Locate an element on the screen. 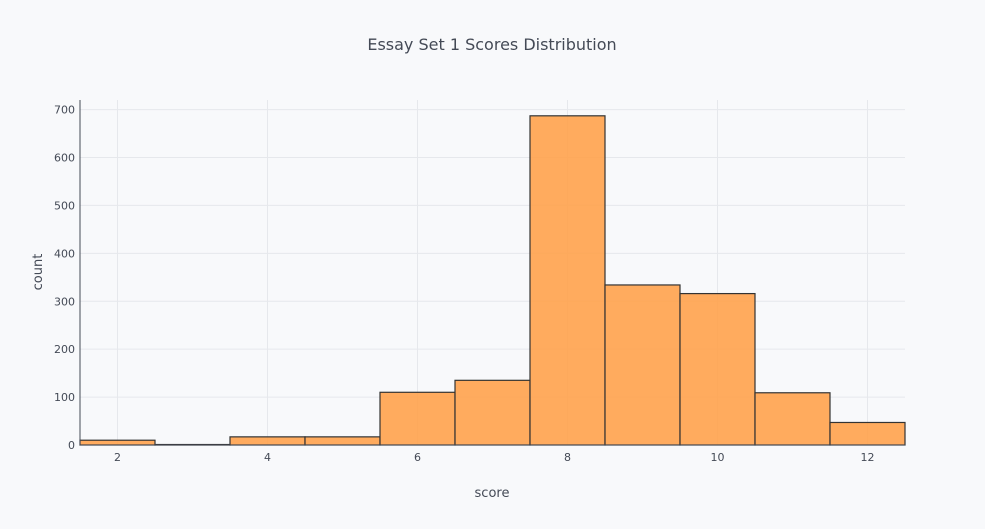 The width and height of the screenshot is (985, 529). y-tick-label: 100 is located at coordinates (64, 397).